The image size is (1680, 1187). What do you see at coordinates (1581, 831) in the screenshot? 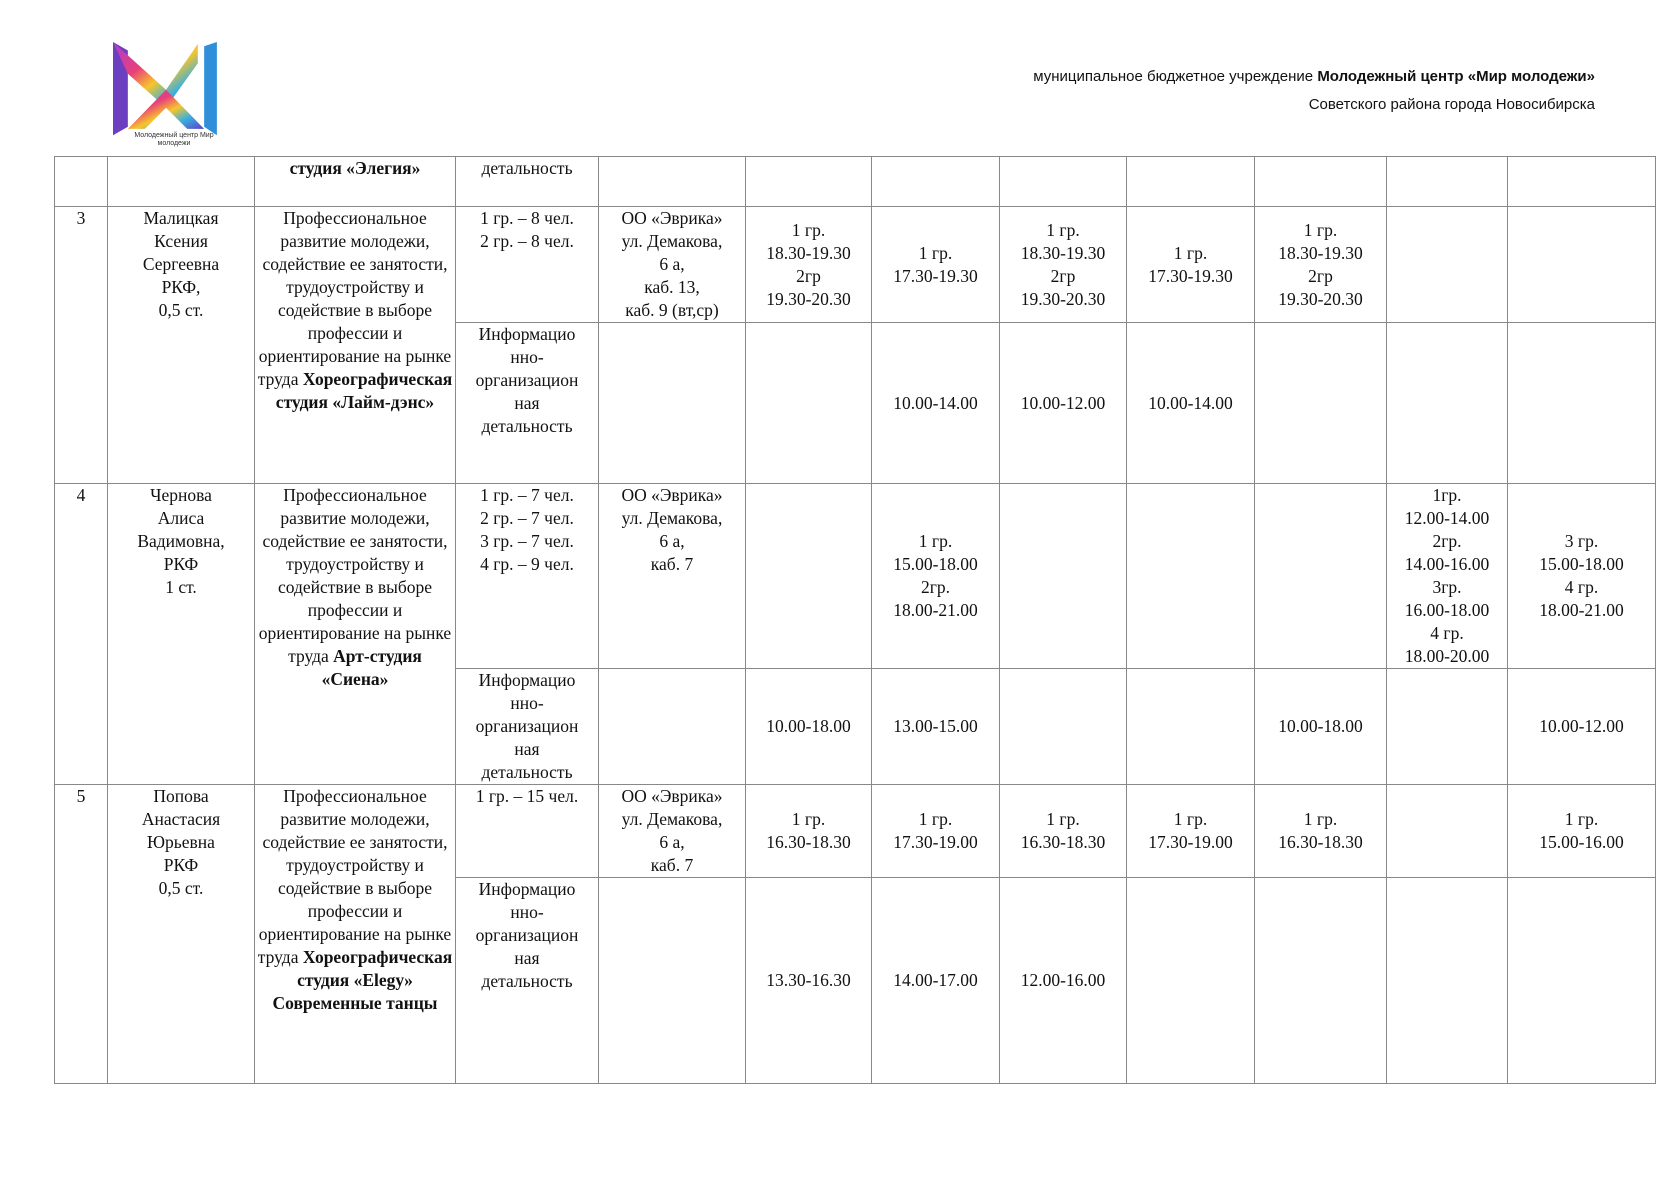
I see `time-cell: 1 гр. 15.00-16.00` at bounding box center [1581, 831].